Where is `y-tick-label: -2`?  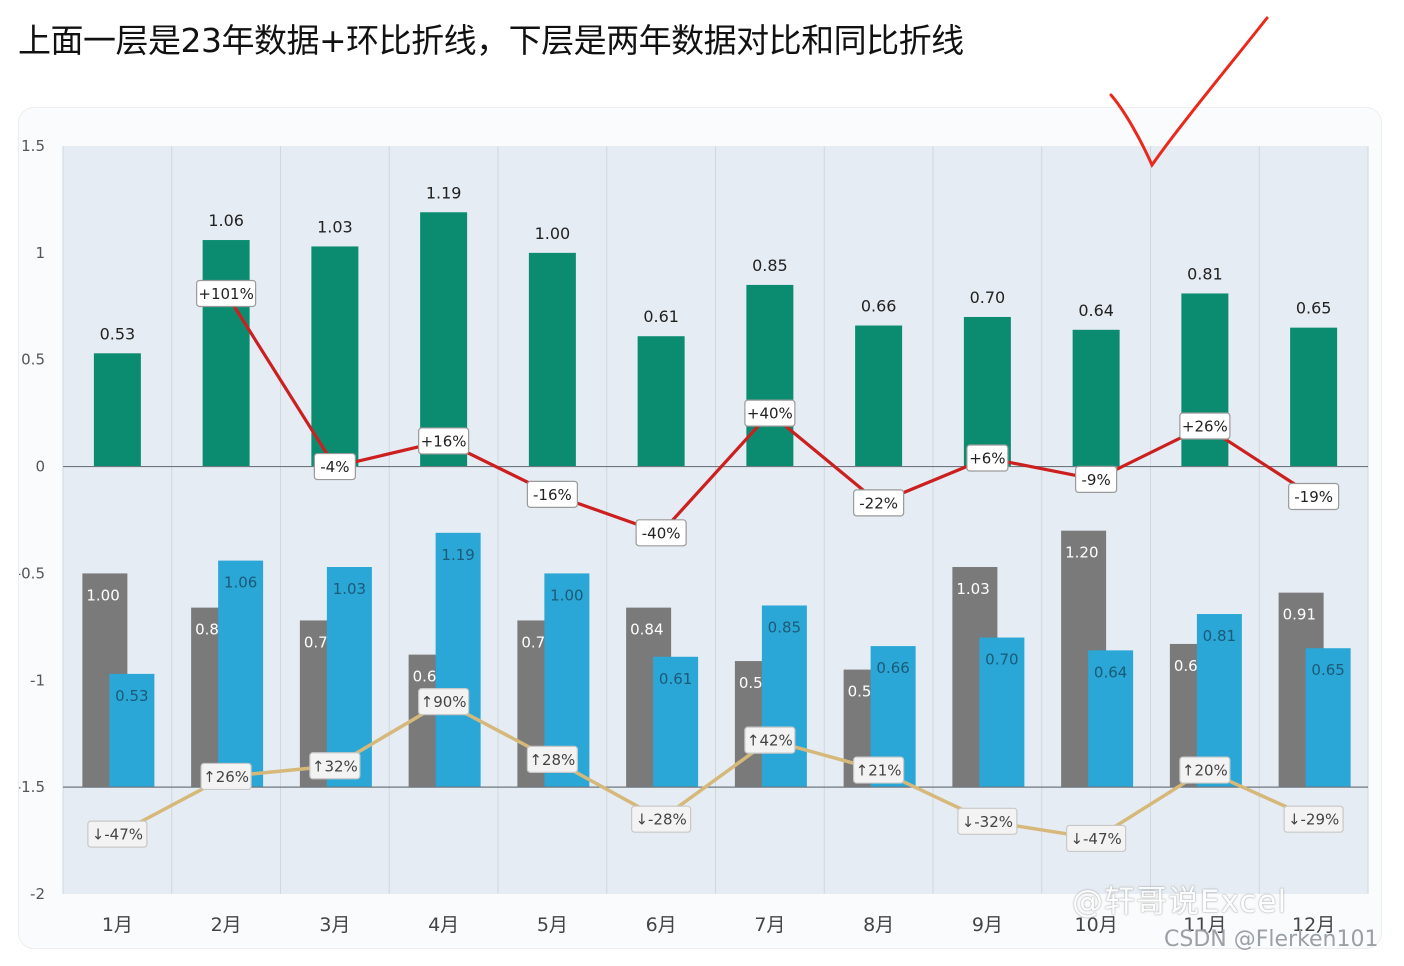 y-tick-label: -2 is located at coordinates (37, 894).